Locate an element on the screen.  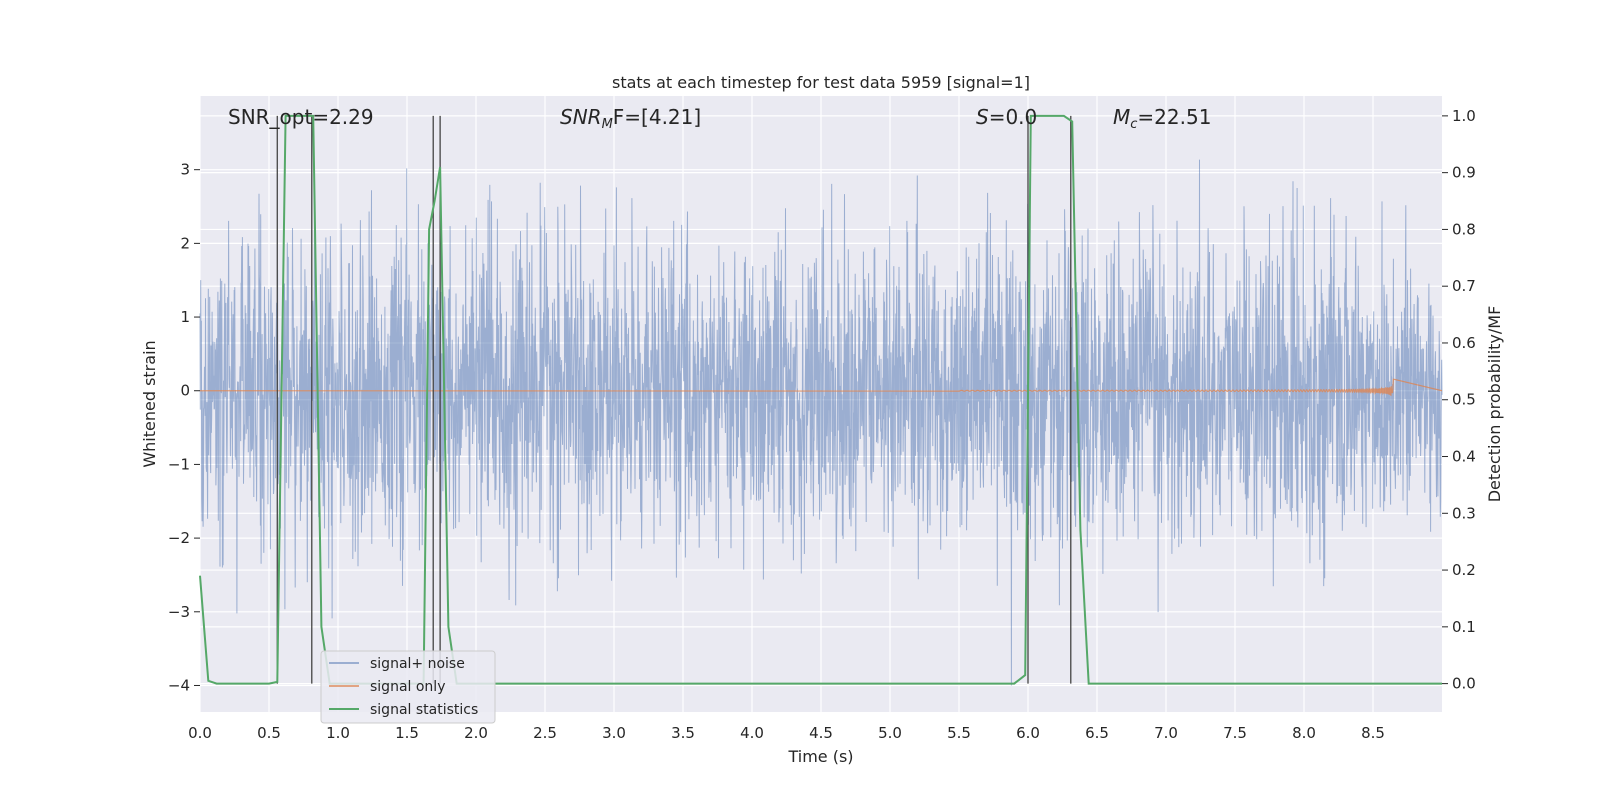
x-tick-label: 5.5 is located at coordinates (959, 733).